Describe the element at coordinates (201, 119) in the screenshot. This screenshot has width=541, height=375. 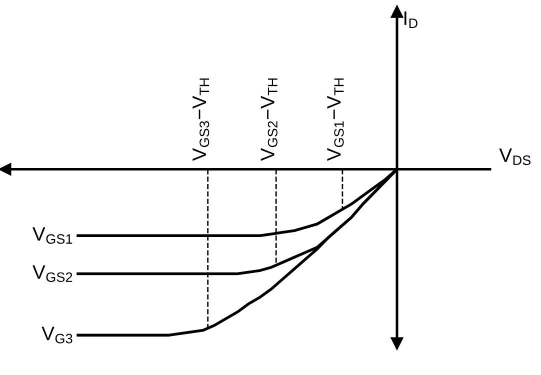
I see `text: V$_{GS3}$−V$_{TH}$` at that location.